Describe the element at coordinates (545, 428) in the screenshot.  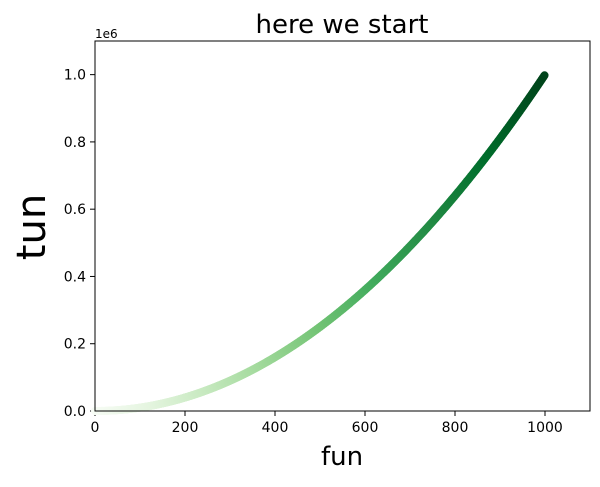
I see `x-tick-label: 1000` at that location.